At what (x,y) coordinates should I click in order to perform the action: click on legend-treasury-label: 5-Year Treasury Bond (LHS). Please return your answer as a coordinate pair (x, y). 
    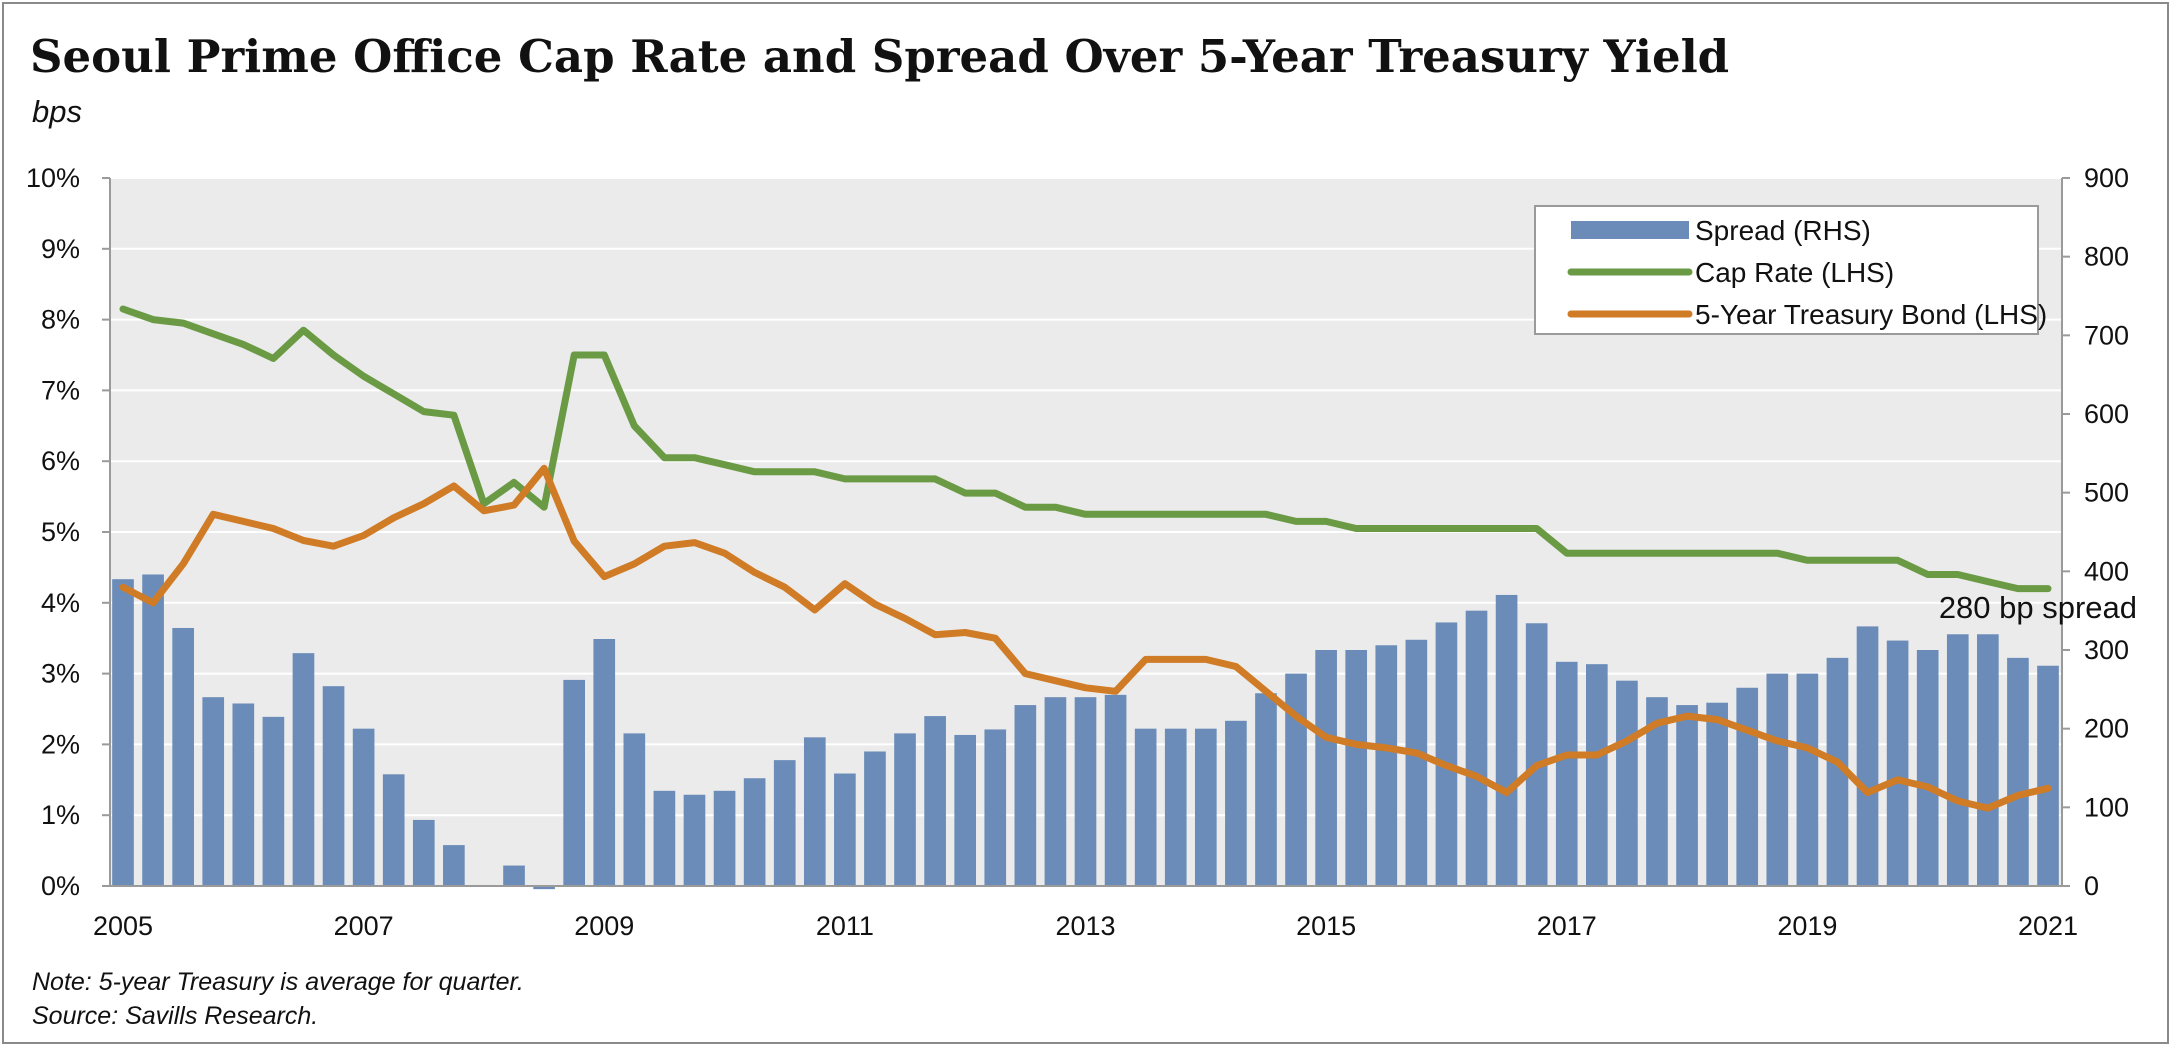
    Looking at the image, I should click on (1871, 314).